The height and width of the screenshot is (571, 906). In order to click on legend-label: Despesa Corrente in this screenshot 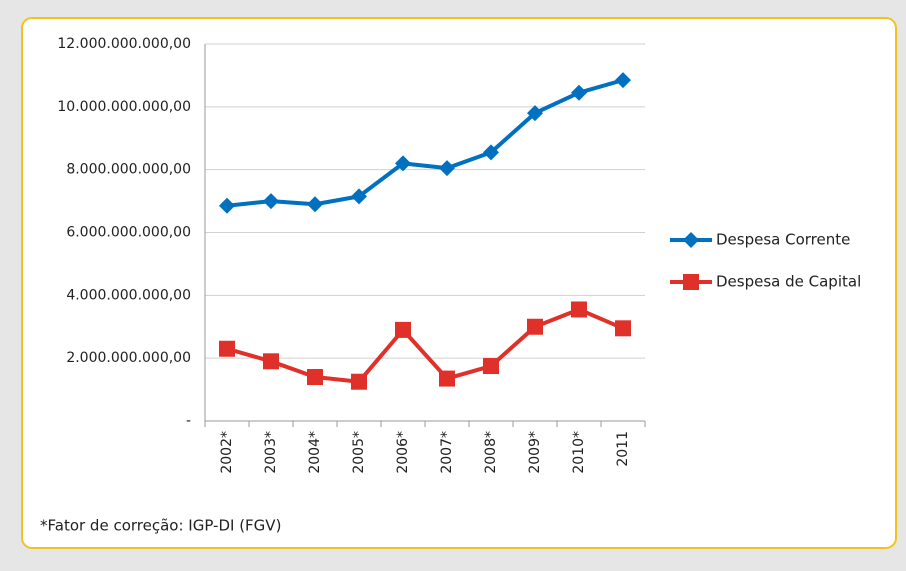, I will do `click(783, 240)`.